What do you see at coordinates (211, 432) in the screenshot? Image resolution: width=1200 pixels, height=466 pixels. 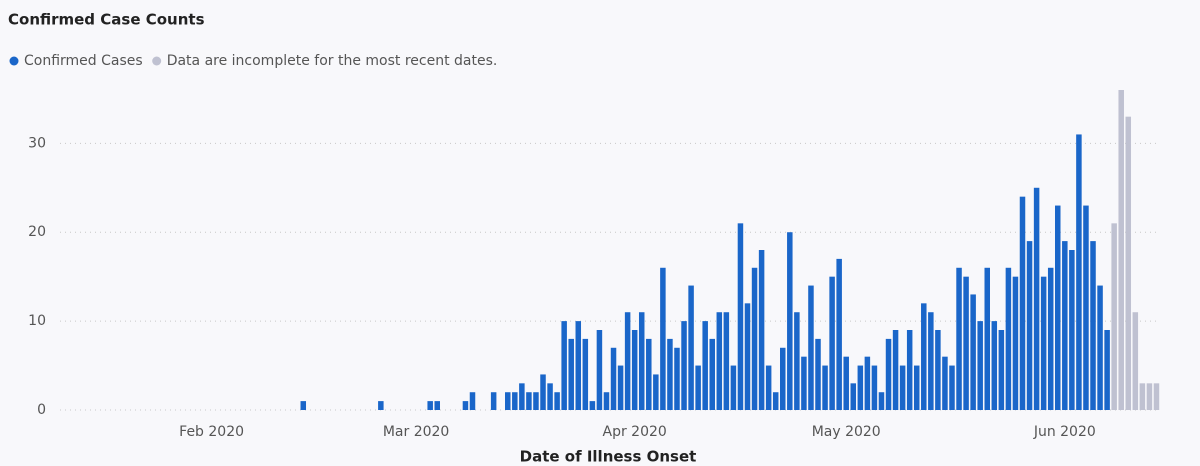 I see `x-tick-label: Feb 2020` at bounding box center [211, 432].